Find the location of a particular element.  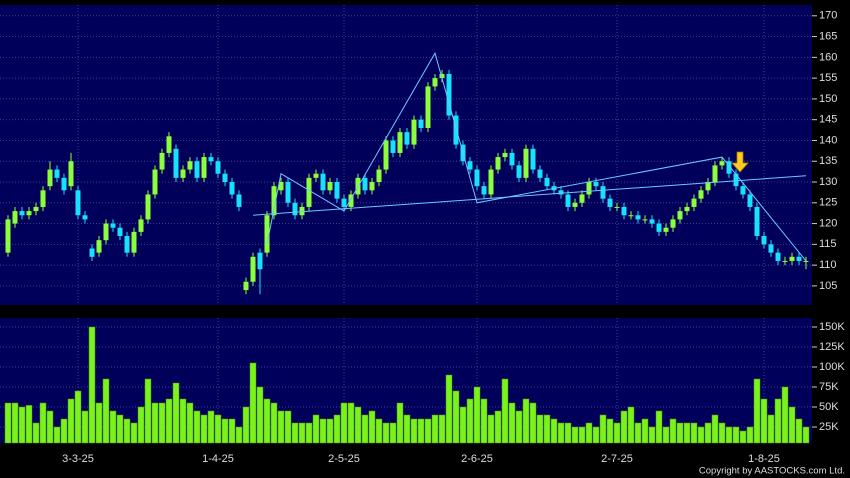

y-tick-label: 155 is located at coordinates (828, 78).